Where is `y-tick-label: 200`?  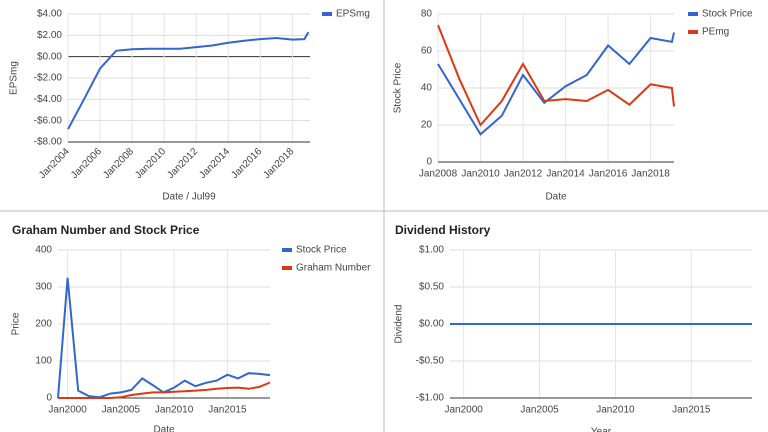
y-tick-label: 200 is located at coordinates (43, 324).